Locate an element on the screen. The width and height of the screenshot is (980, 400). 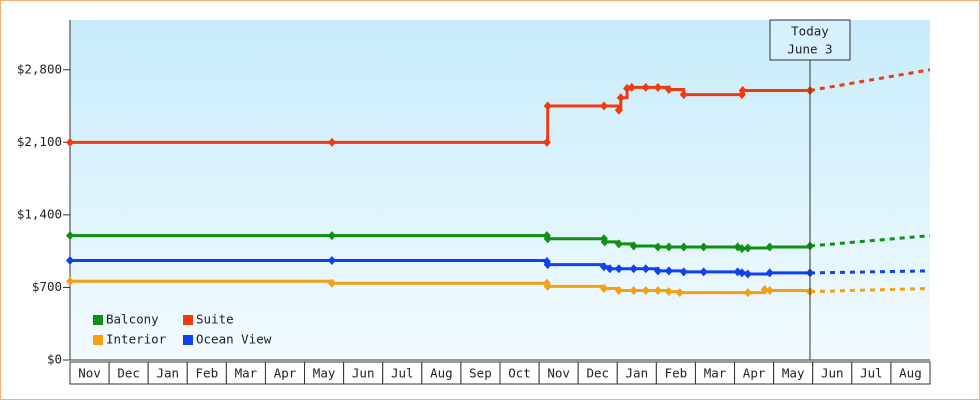
y-tick-label: $1,400 is located at coordinates (39, 213).